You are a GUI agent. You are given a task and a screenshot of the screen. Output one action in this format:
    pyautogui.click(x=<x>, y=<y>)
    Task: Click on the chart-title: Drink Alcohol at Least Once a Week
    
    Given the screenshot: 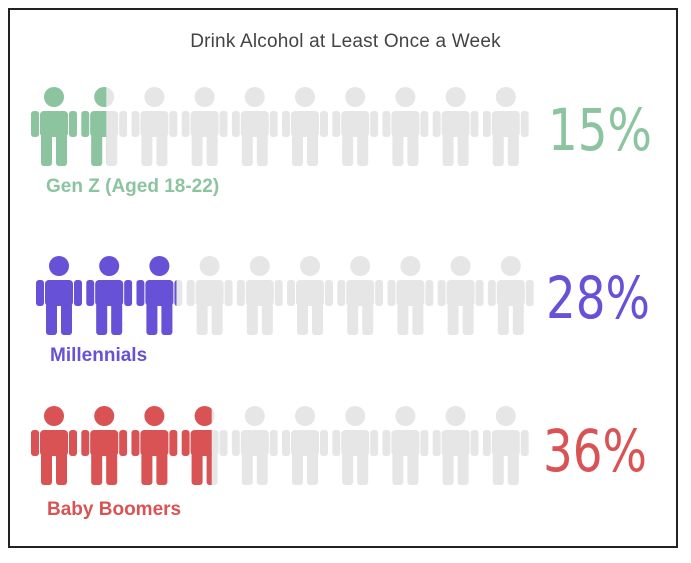 What is the action you would take?
    pyautogui.click(x=345, y=41)
    